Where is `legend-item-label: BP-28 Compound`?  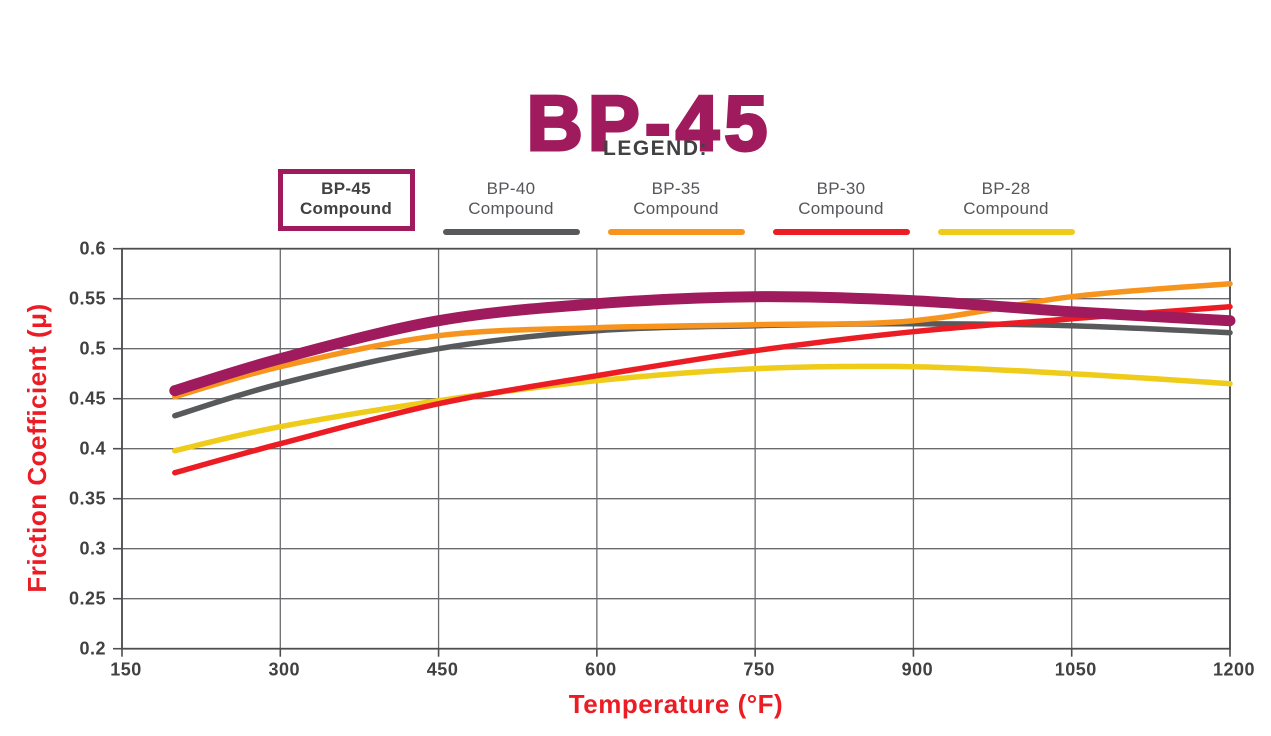 legend-item-label: BP-28 Compound is located at coordinates (1006, 199).